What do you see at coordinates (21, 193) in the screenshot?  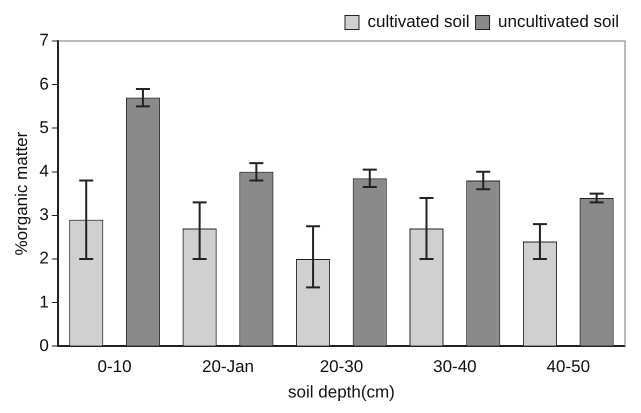 I see `y-axis-title: %organic matter` at bounding box center [21, 193].